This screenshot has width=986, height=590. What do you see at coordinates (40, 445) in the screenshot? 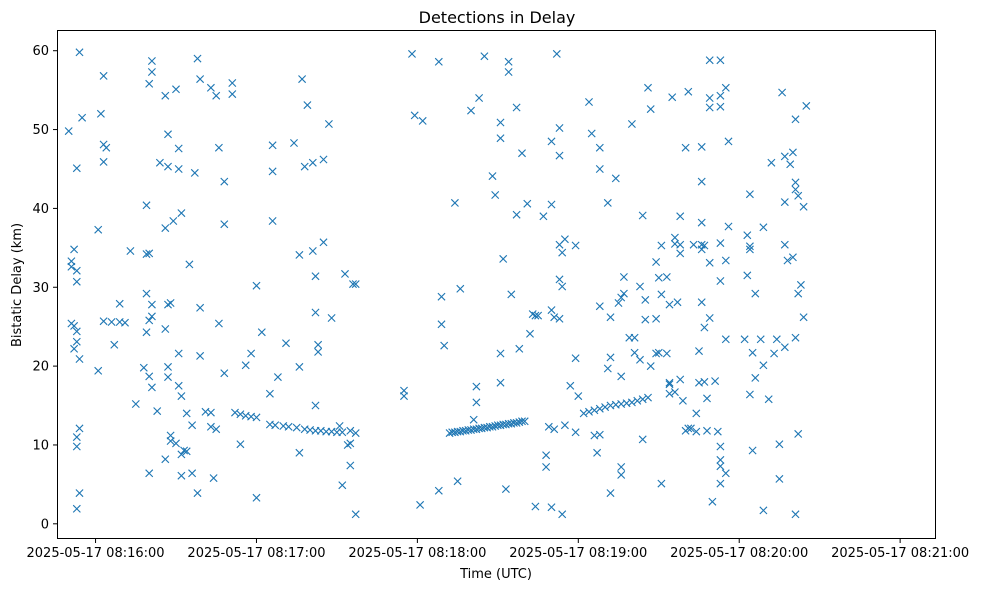
I see `y-tick-label: 10` at bounding box center [40, 445].